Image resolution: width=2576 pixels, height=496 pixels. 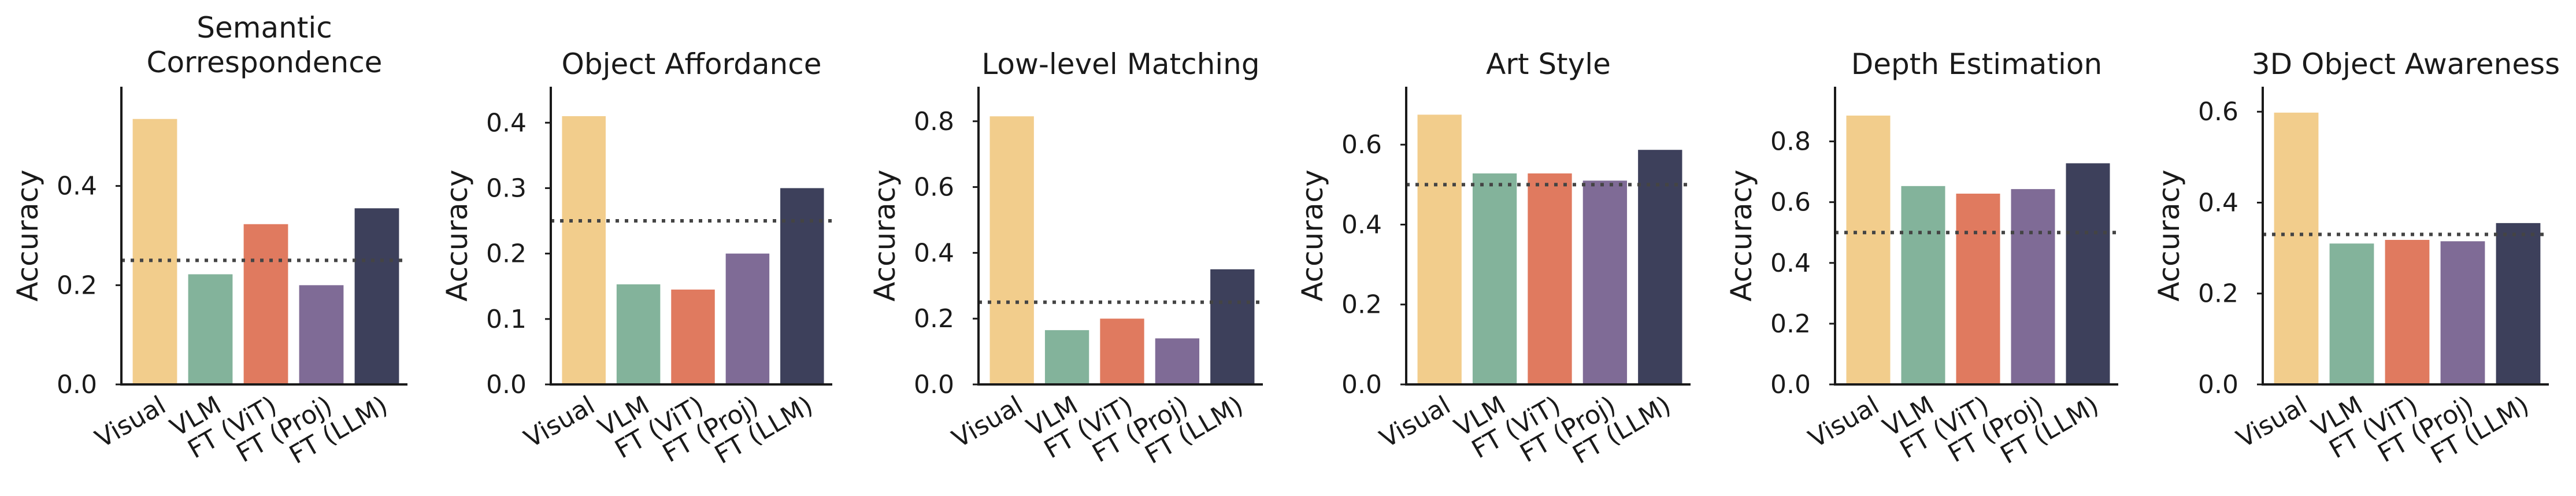 What do you see at coordinates (692, 64) in the screenshot?
I see `panel-title: Object Affordance` at bounding box center [692, 64].